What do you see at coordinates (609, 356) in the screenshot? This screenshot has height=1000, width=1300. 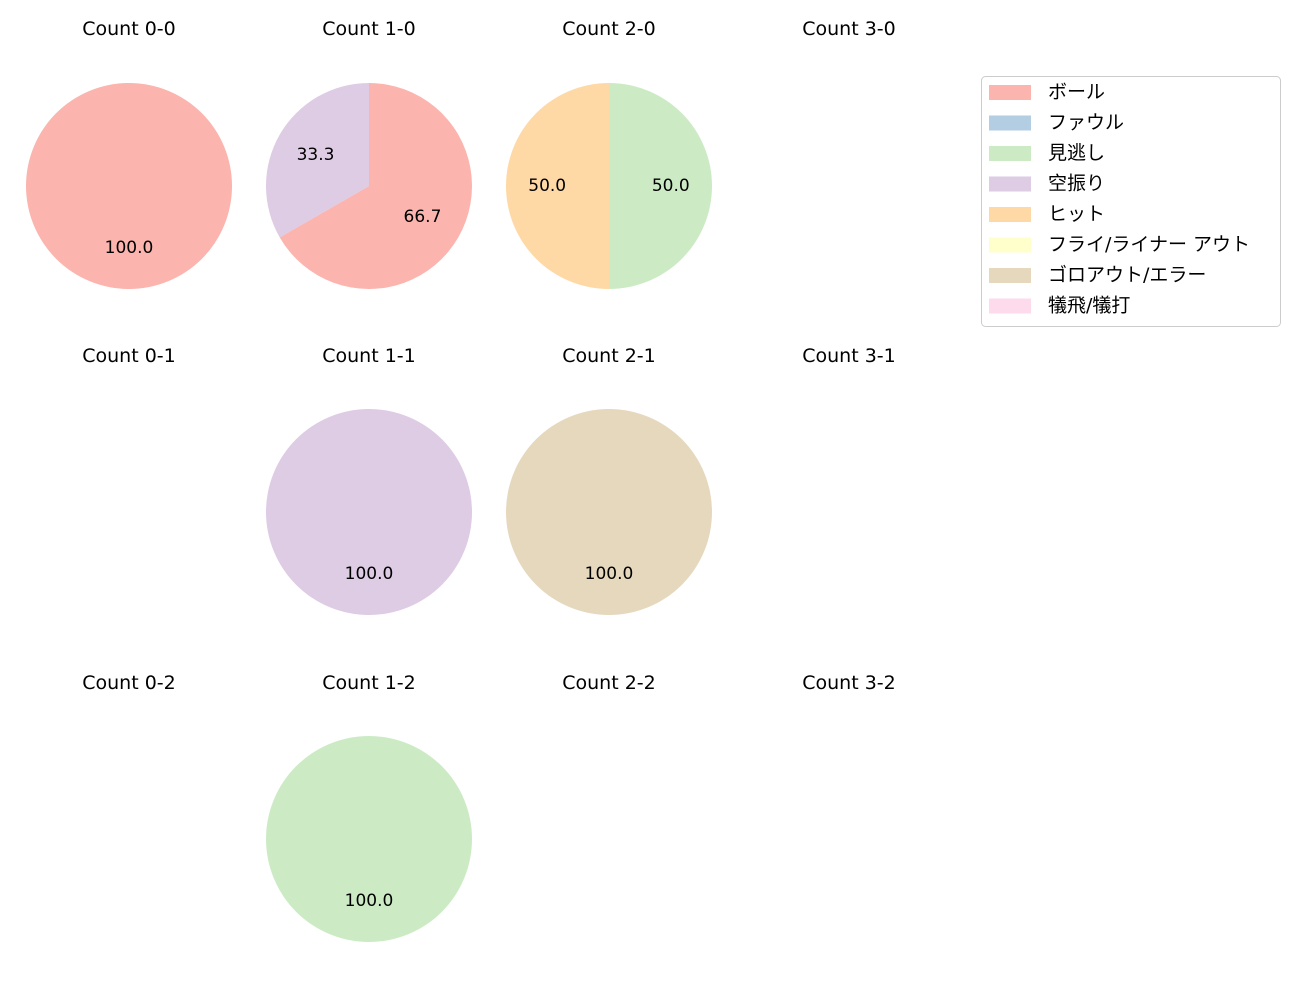 I see `subplot-title: Count 2-1` at bounding box center [609, 356].